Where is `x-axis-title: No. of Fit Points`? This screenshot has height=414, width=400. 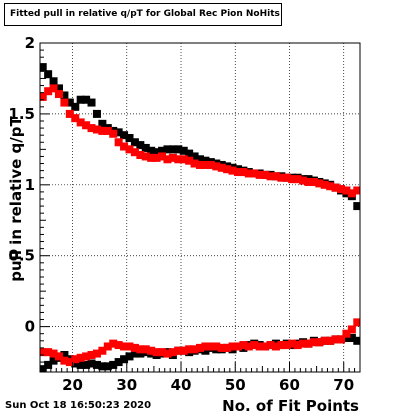 x-axis-title: No. of Fit Points is located at coordinates (290, 405).